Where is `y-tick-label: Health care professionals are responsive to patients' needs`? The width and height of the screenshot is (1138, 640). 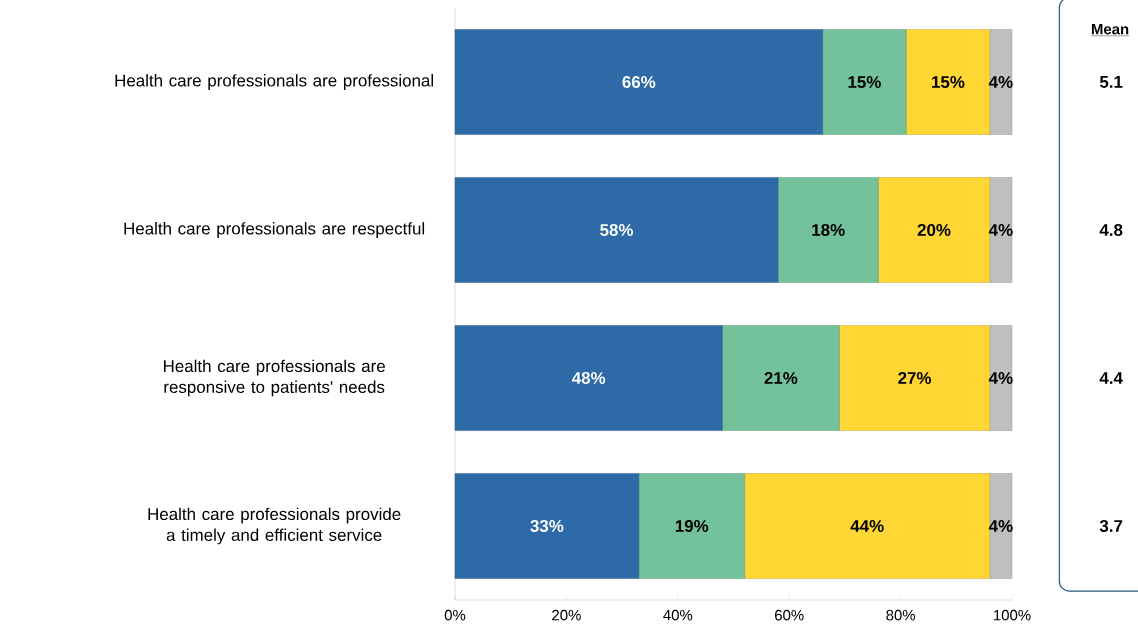 y-tick-label: Health care professionals are responsive to patients' needs is located at coordinates (274, 378).